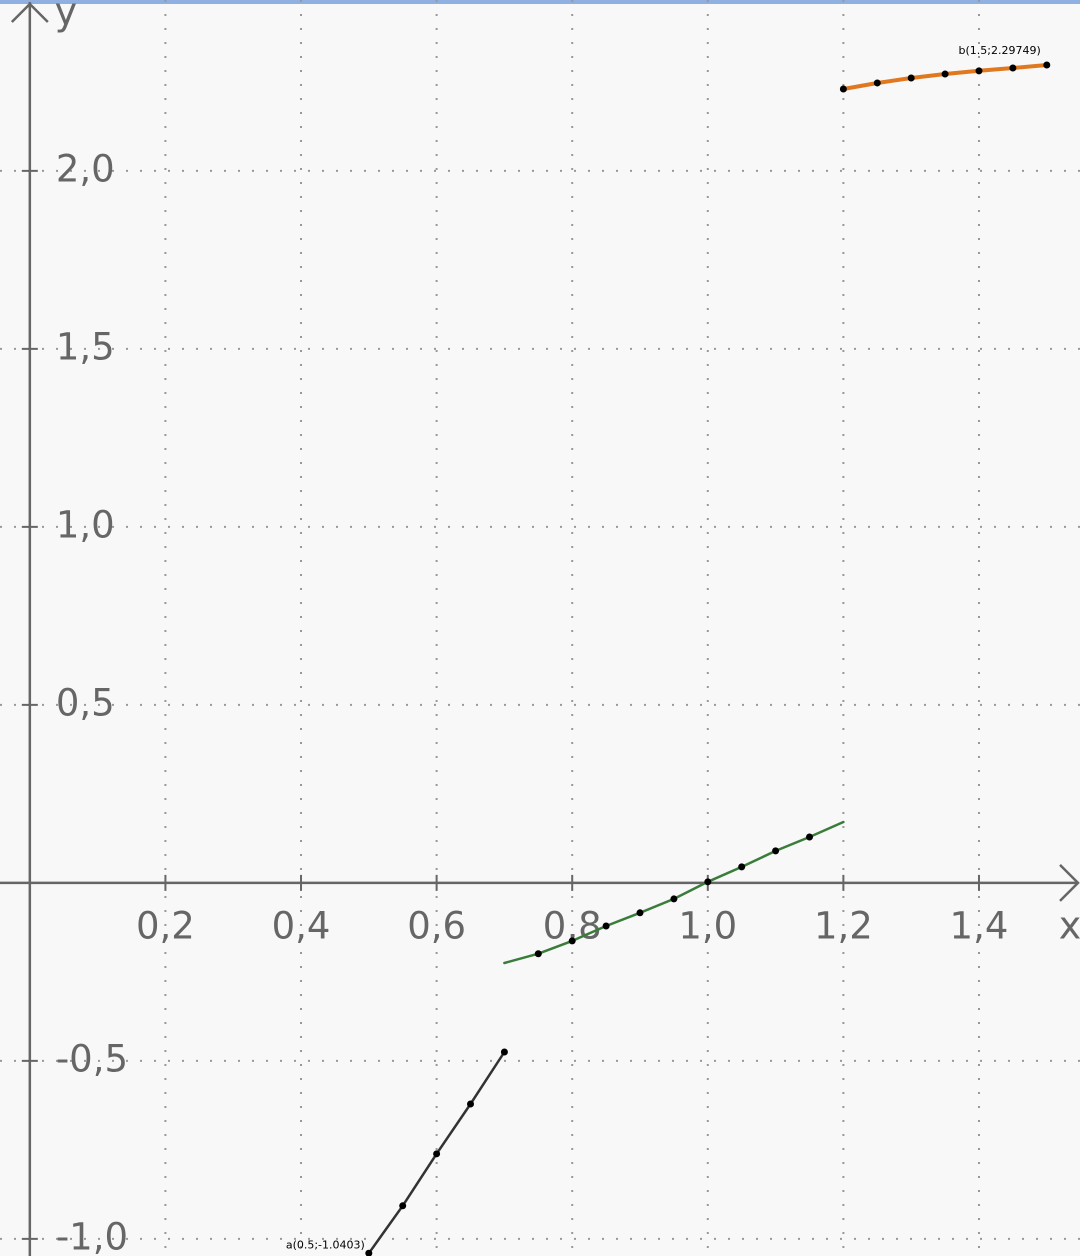 The width and height of the screenshot is (1080, 1256). Describe the element at coordinates (979, 925) in the screenshot. I see `x-tick-label: 1,4` at that location.